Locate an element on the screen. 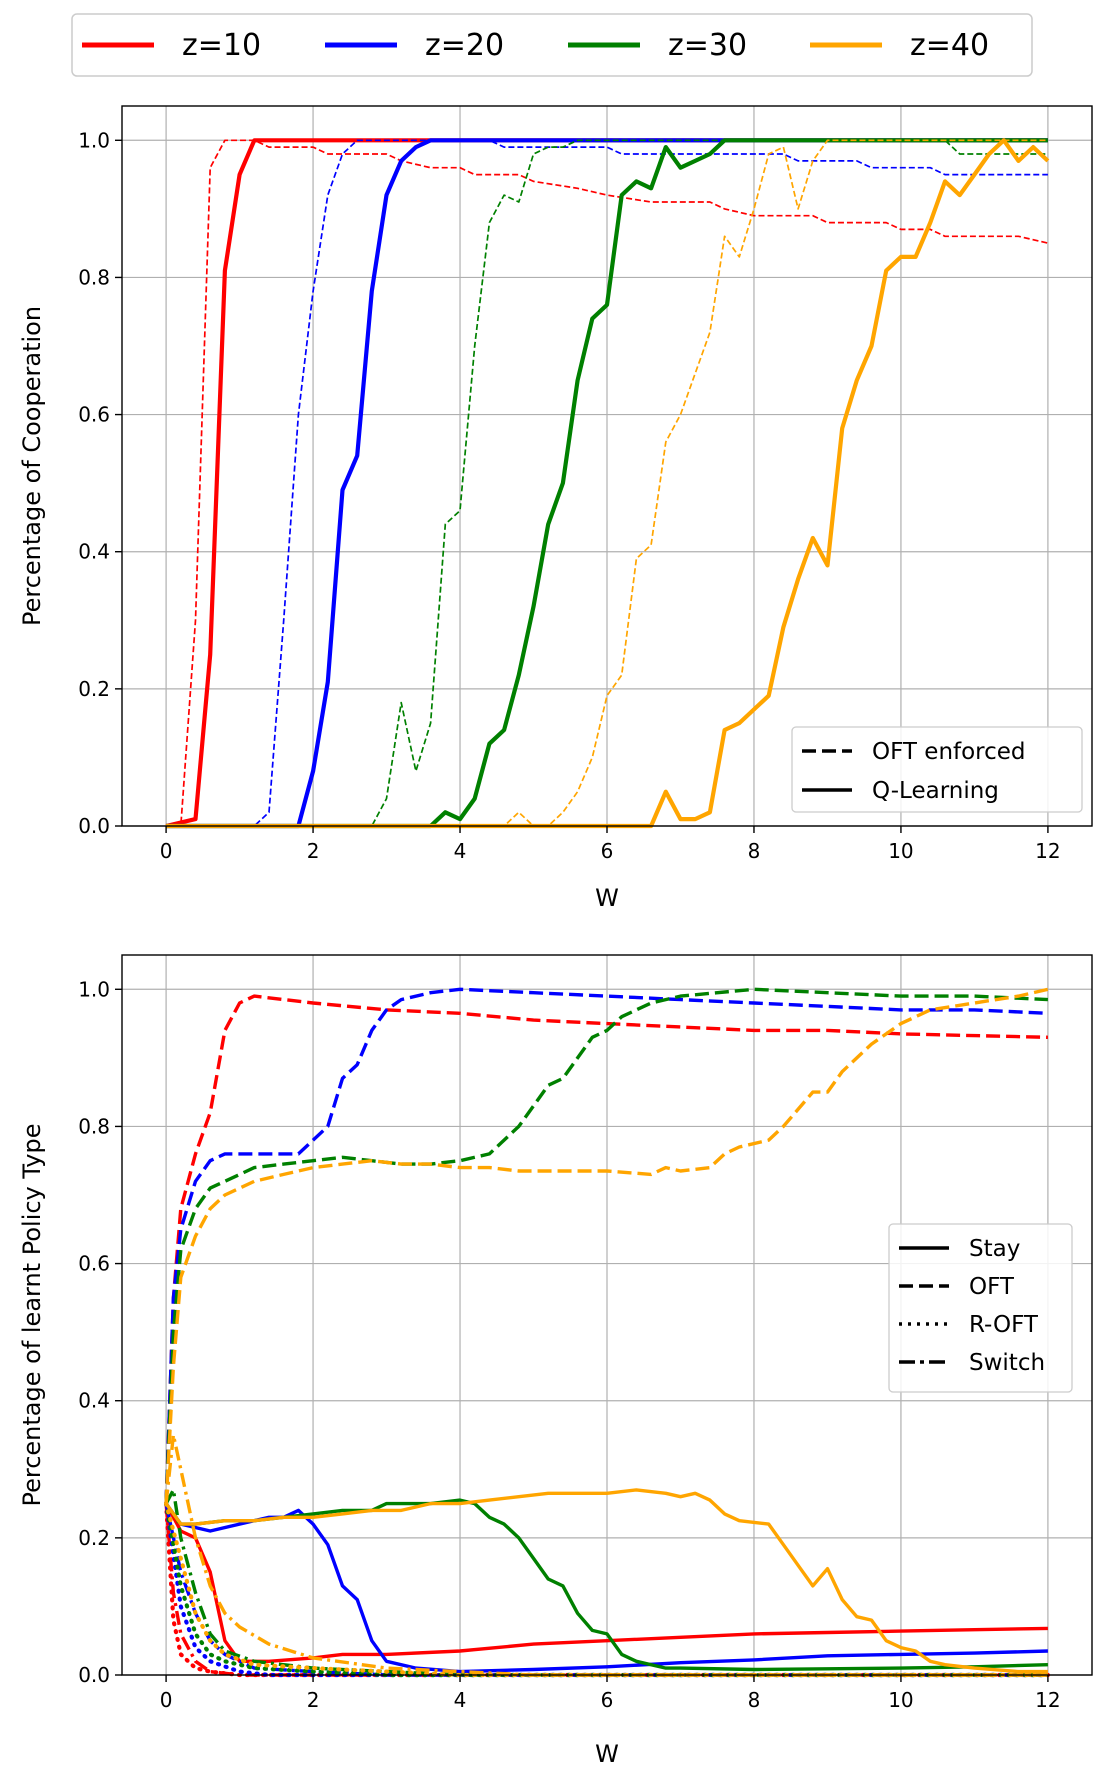  policy-type-style-legend: Stay OFT R-OFT Switch is located at coordinates (980, 1308).